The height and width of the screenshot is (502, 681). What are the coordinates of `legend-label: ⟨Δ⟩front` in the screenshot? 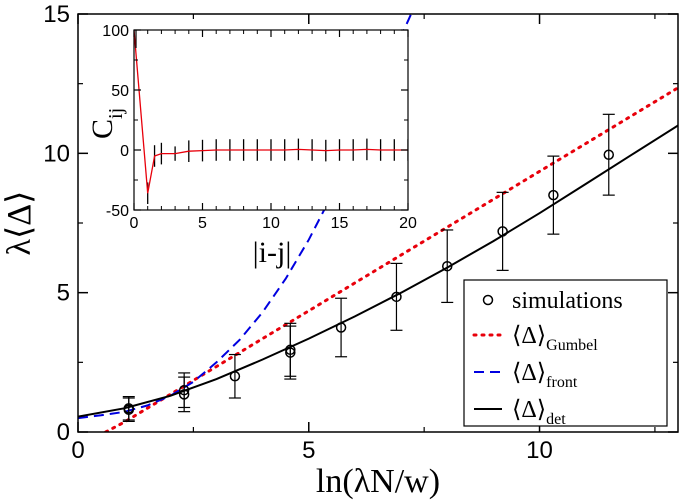 It's located at (545, 375).